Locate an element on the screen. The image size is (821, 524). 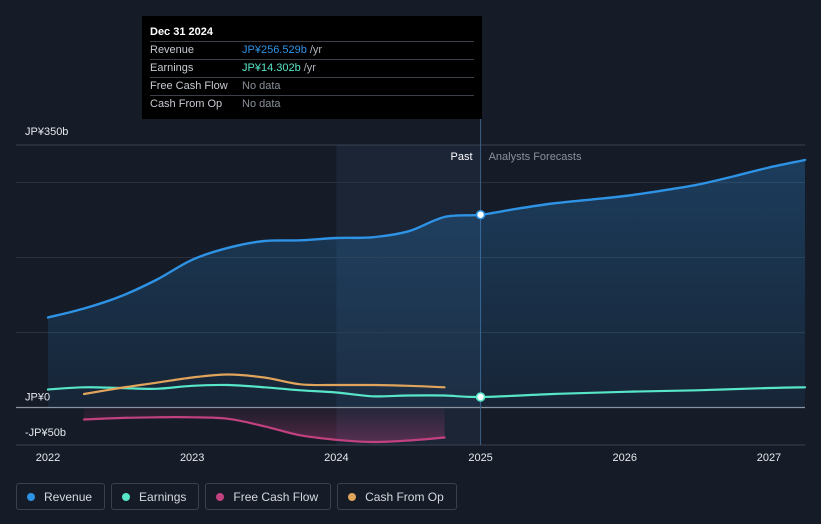
tooltip-label: Cash From Op is located at coordinates (186, 104).